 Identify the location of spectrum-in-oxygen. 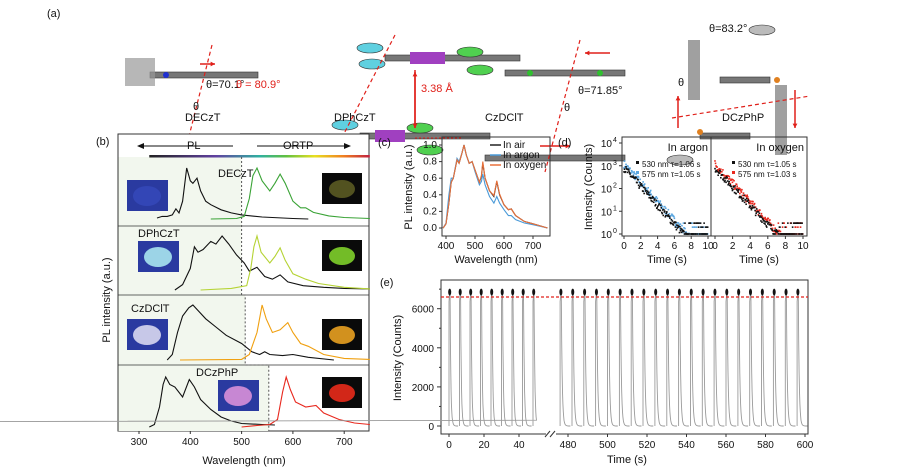
(495, 186).